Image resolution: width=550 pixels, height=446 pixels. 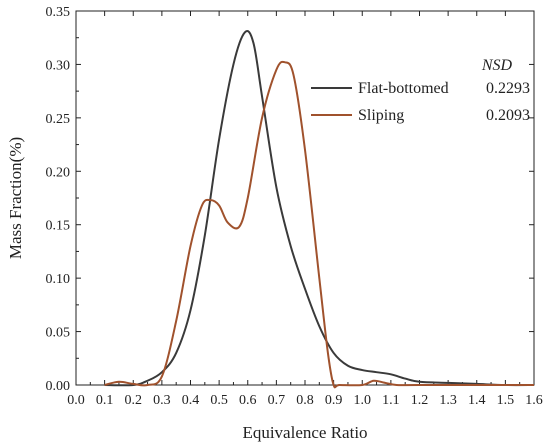 What do you see at coordinates (105, 400) in the screenshot?
I see `x-tick-label: 0.1` at bounding box center [105, 400].